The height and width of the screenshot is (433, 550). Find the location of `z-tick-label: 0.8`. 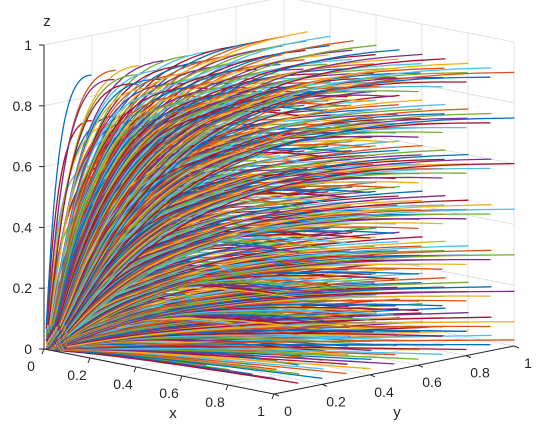

z-tick-label: 0.8 is located at coordinates (23, 106).